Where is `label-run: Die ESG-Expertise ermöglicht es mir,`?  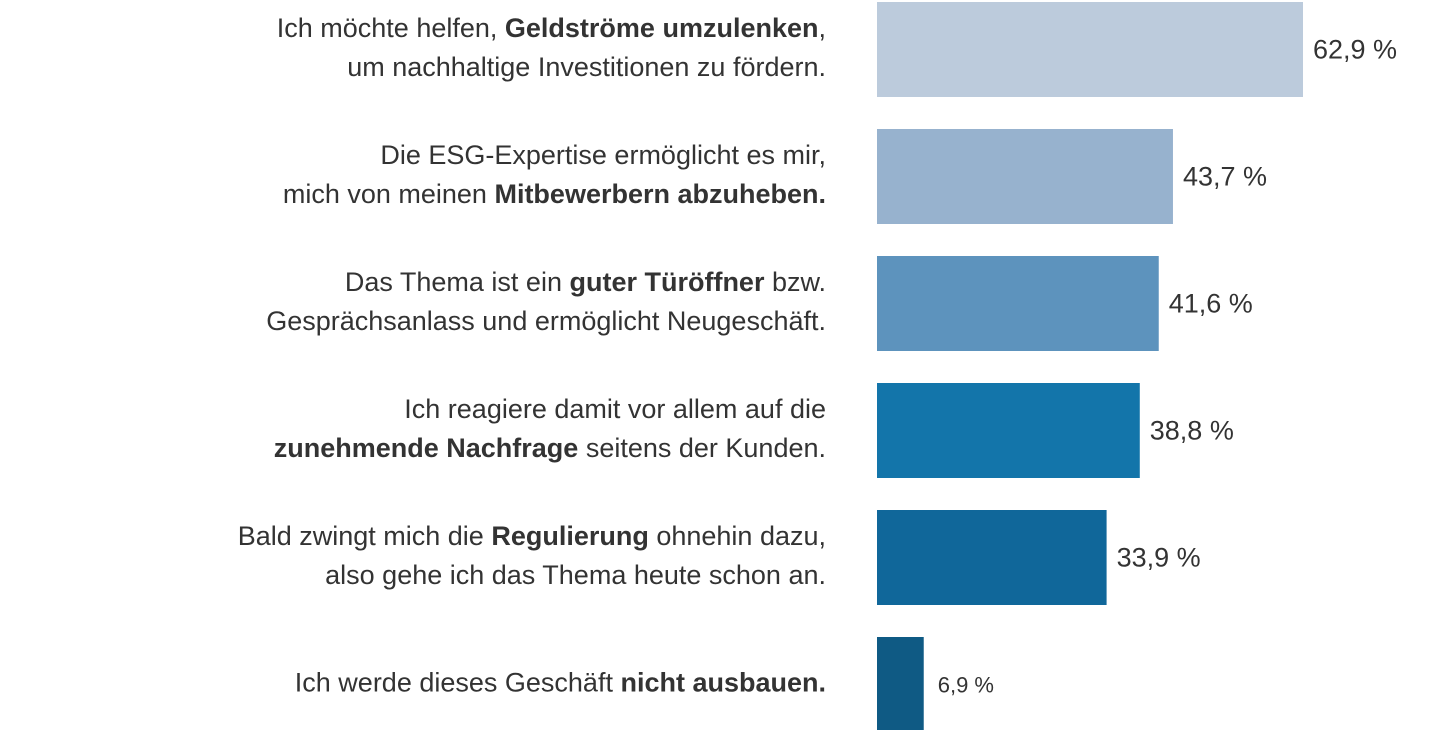
label-run: Die ESG-Expertise ermöglicht es mir, is located at coordinates (603, 155).